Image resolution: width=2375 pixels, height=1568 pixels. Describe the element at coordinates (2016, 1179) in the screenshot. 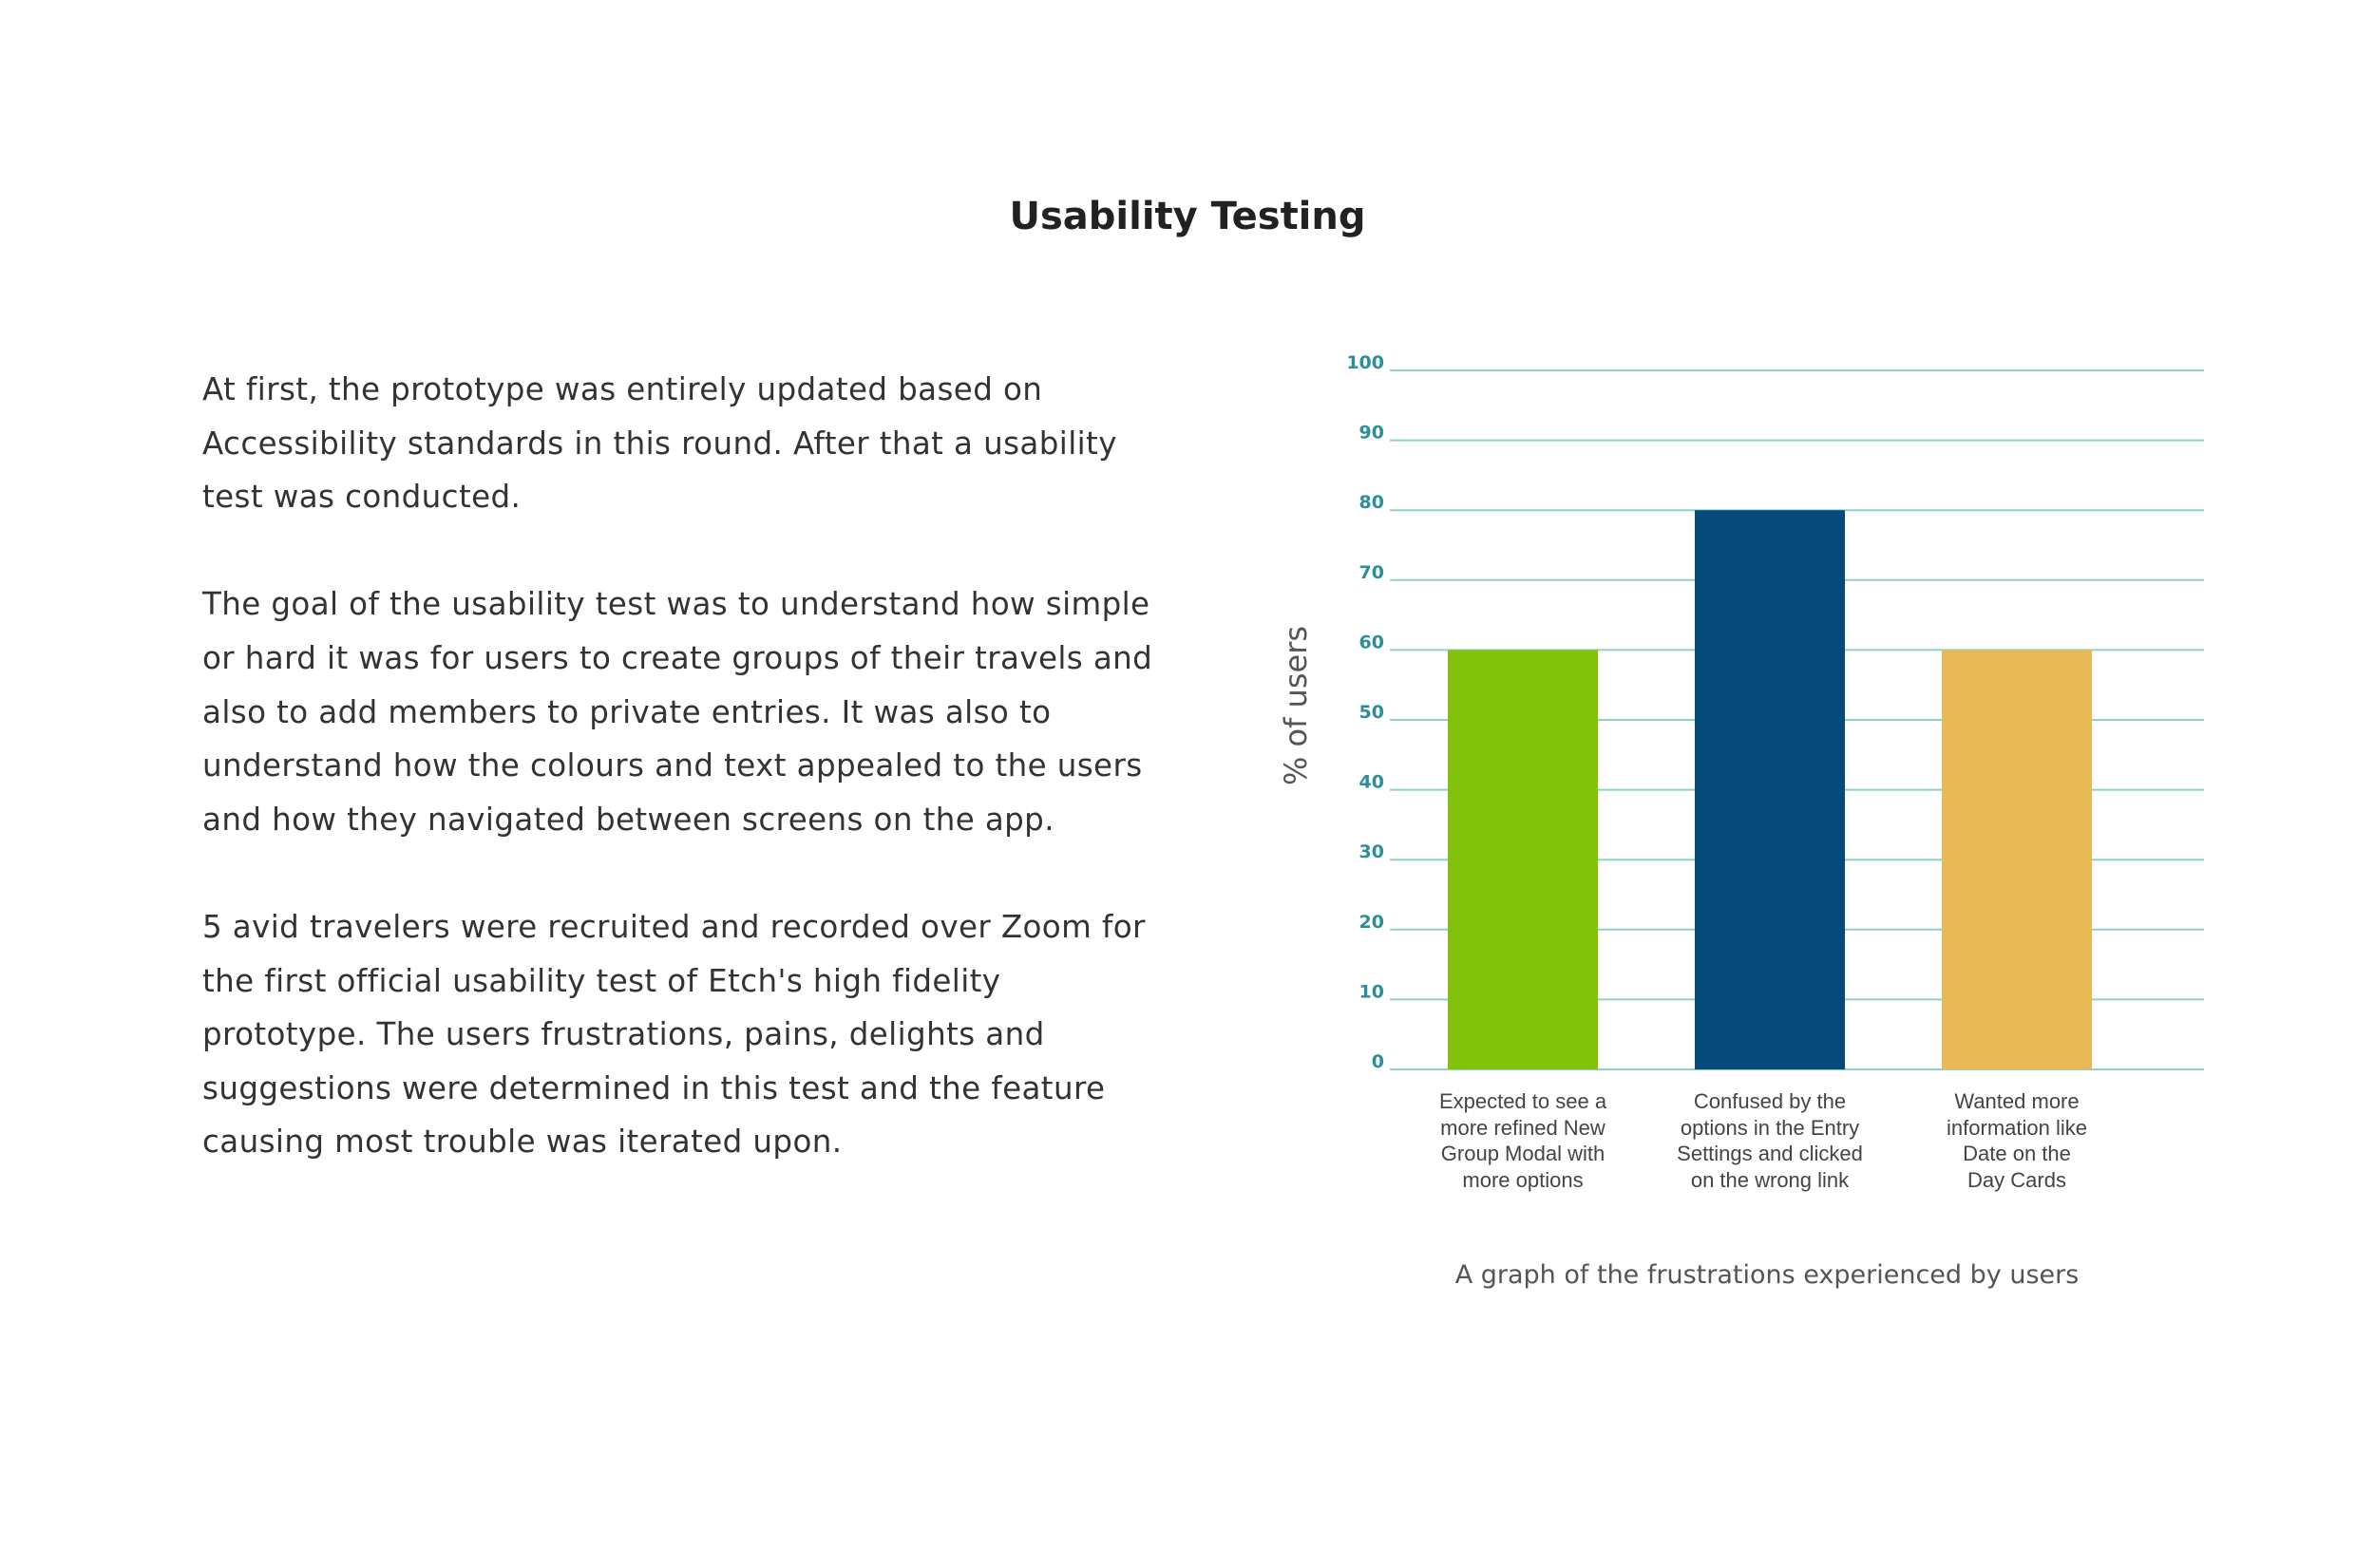

I see `x-category-label-line: Day Cards` at that location.